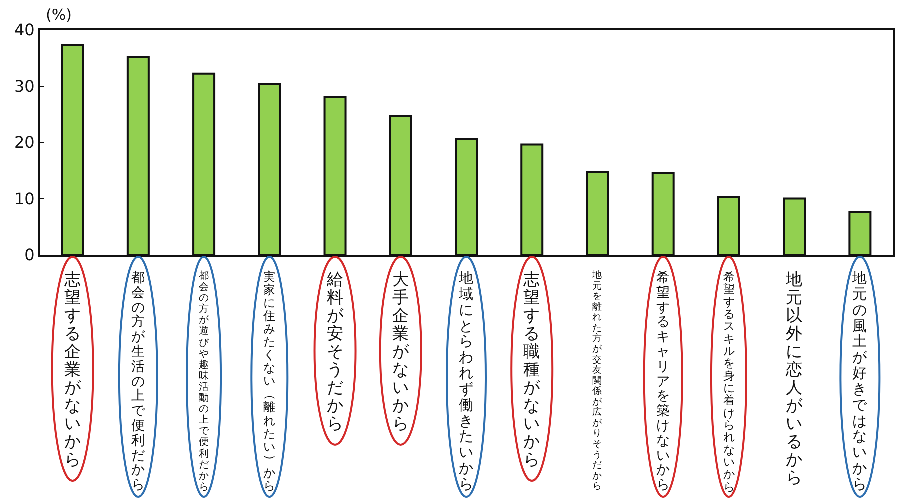 The width and height of the screenshot is (900, 499). I want to click on category-label: 都会の方が生活の上で便利だから, so click(138, 382).